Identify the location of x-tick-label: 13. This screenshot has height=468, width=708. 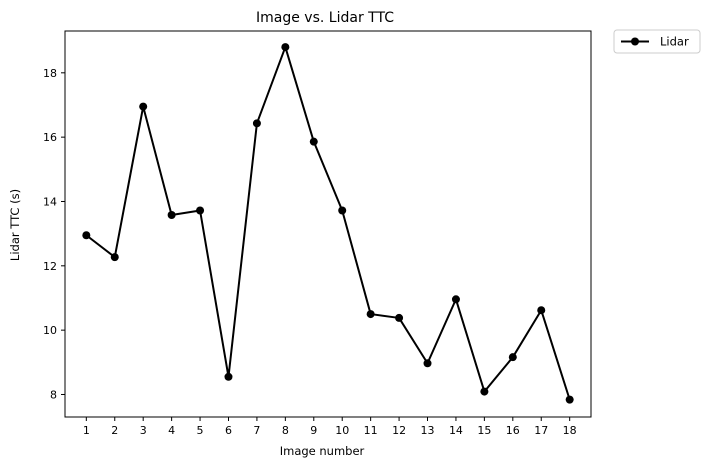
(428, 430).